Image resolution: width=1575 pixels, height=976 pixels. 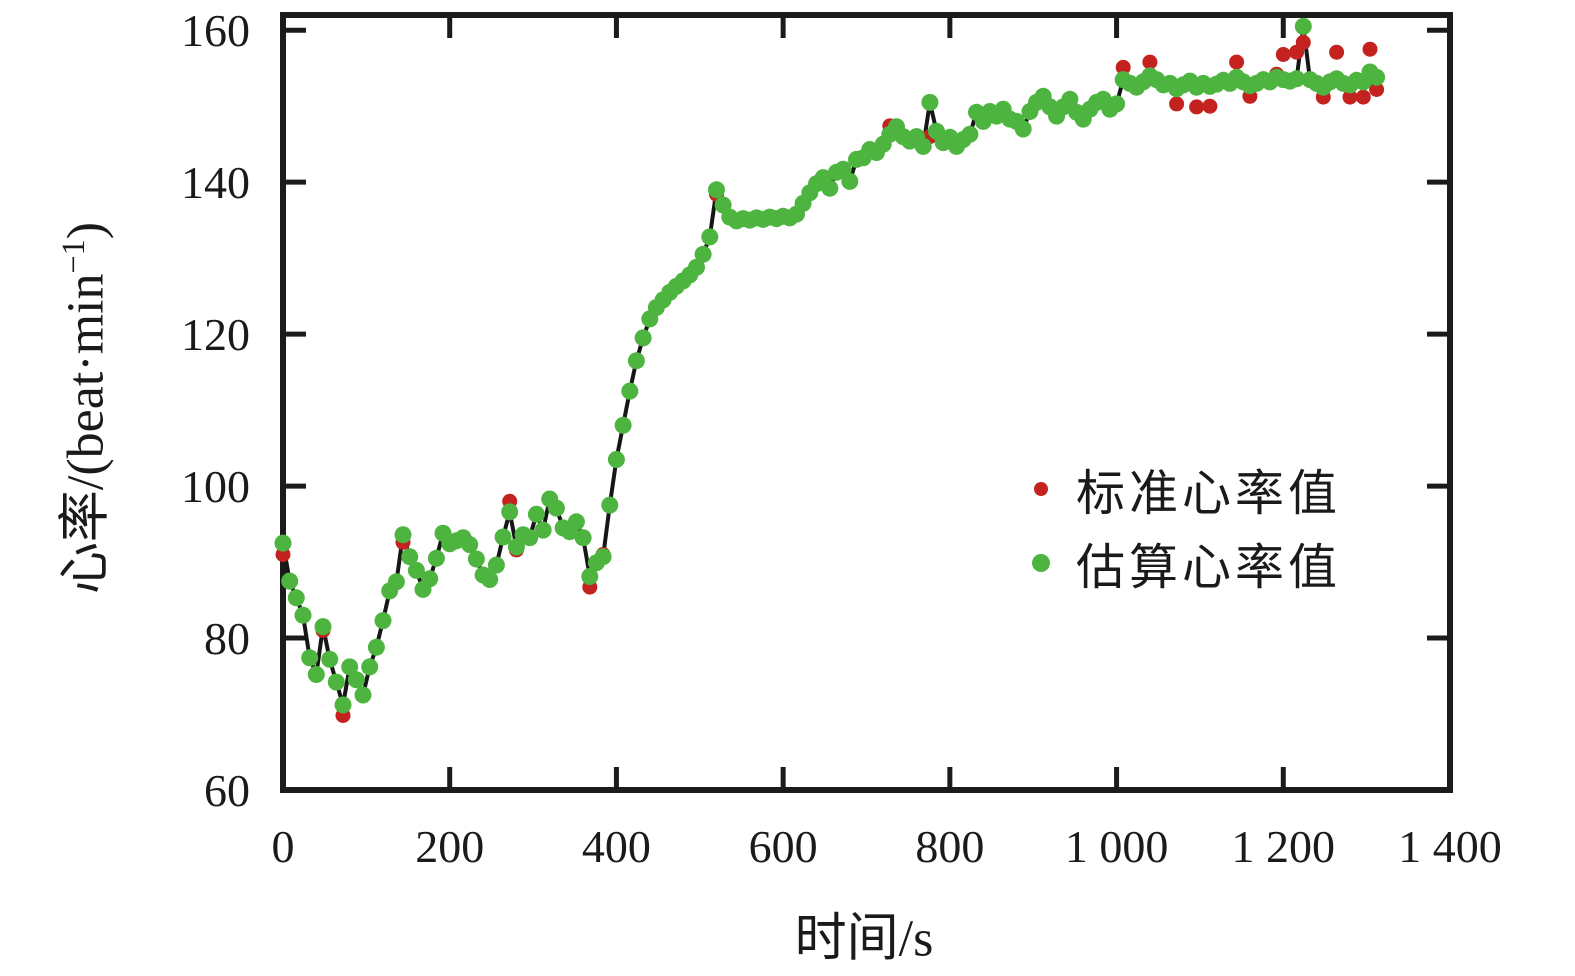 I want to click on legend-item-standard: 标准心率值, so click(x=1186, y=489).